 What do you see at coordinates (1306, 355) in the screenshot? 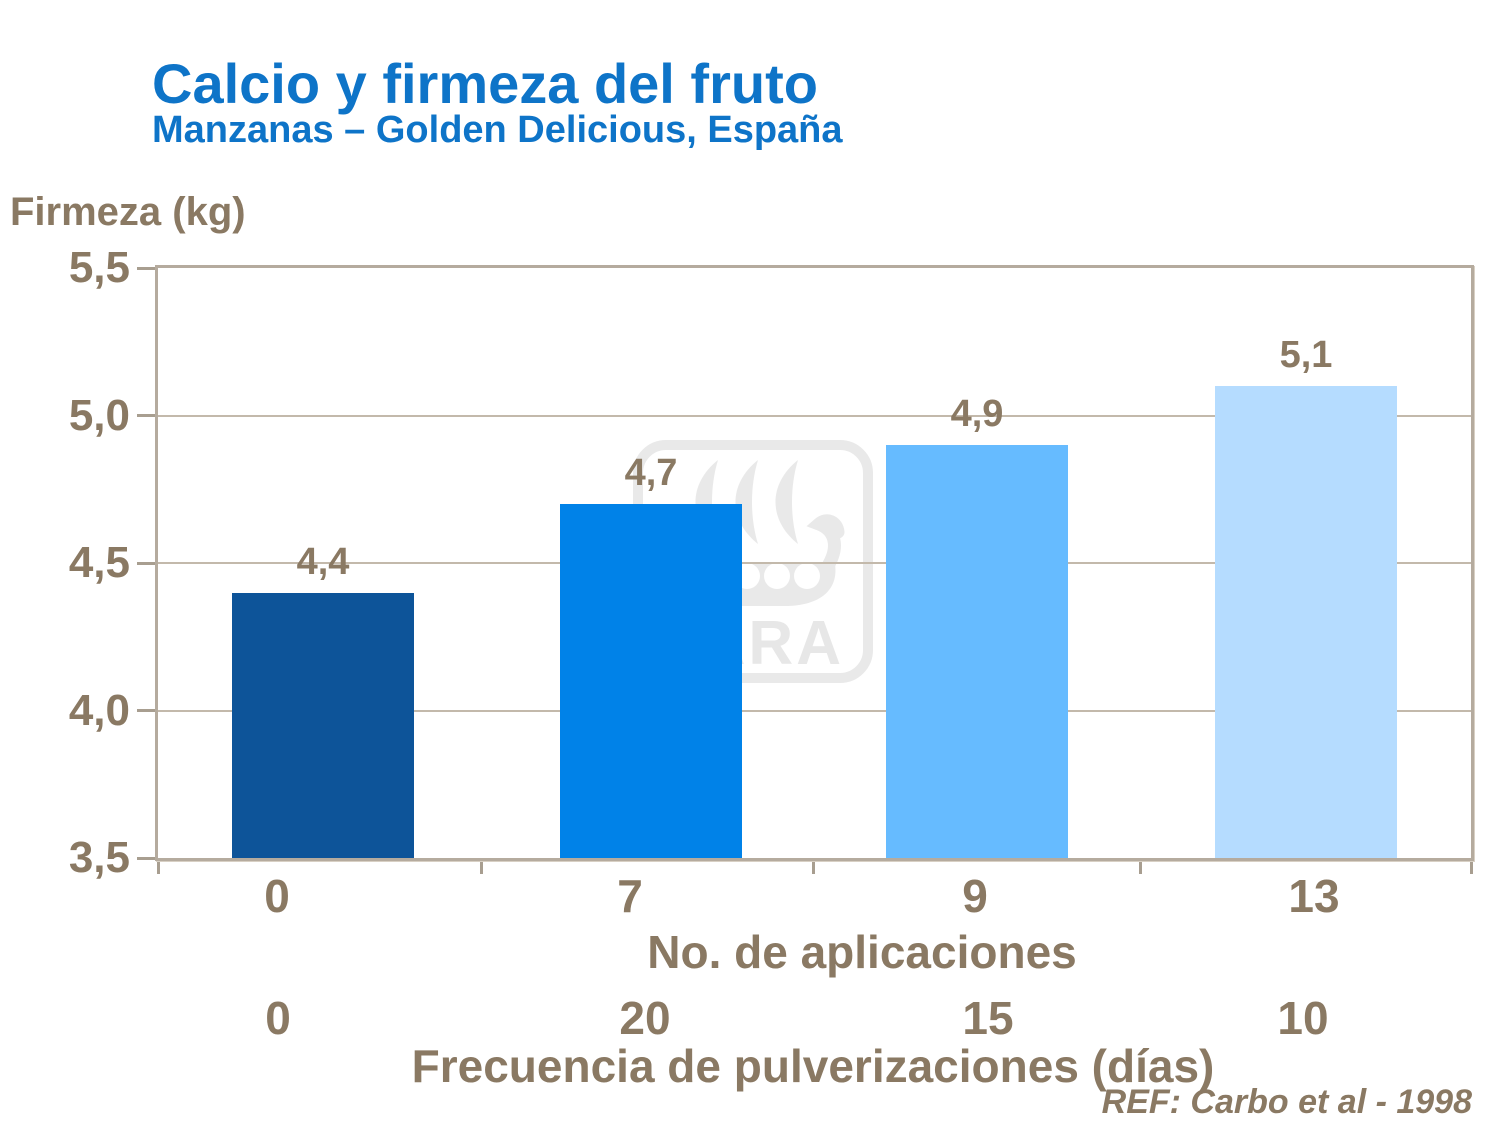
I see `bar-value-label: 5,1` at bounding box center [1306, 355].